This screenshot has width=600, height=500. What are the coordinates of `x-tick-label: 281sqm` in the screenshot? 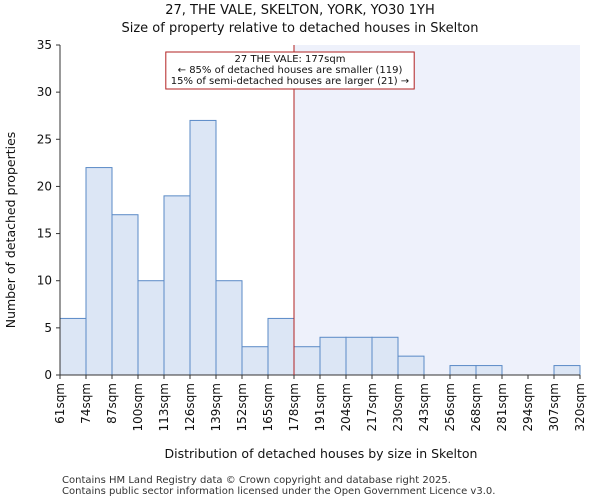 It's located at (502, 407).